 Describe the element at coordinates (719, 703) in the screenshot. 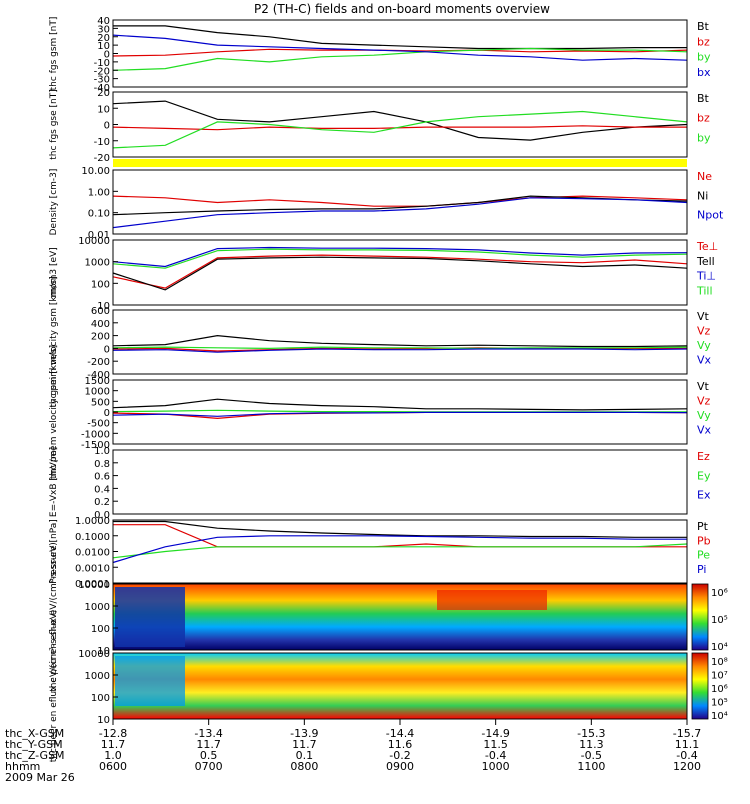

I see `colorbar-tick-label: 10⁵` at that location.